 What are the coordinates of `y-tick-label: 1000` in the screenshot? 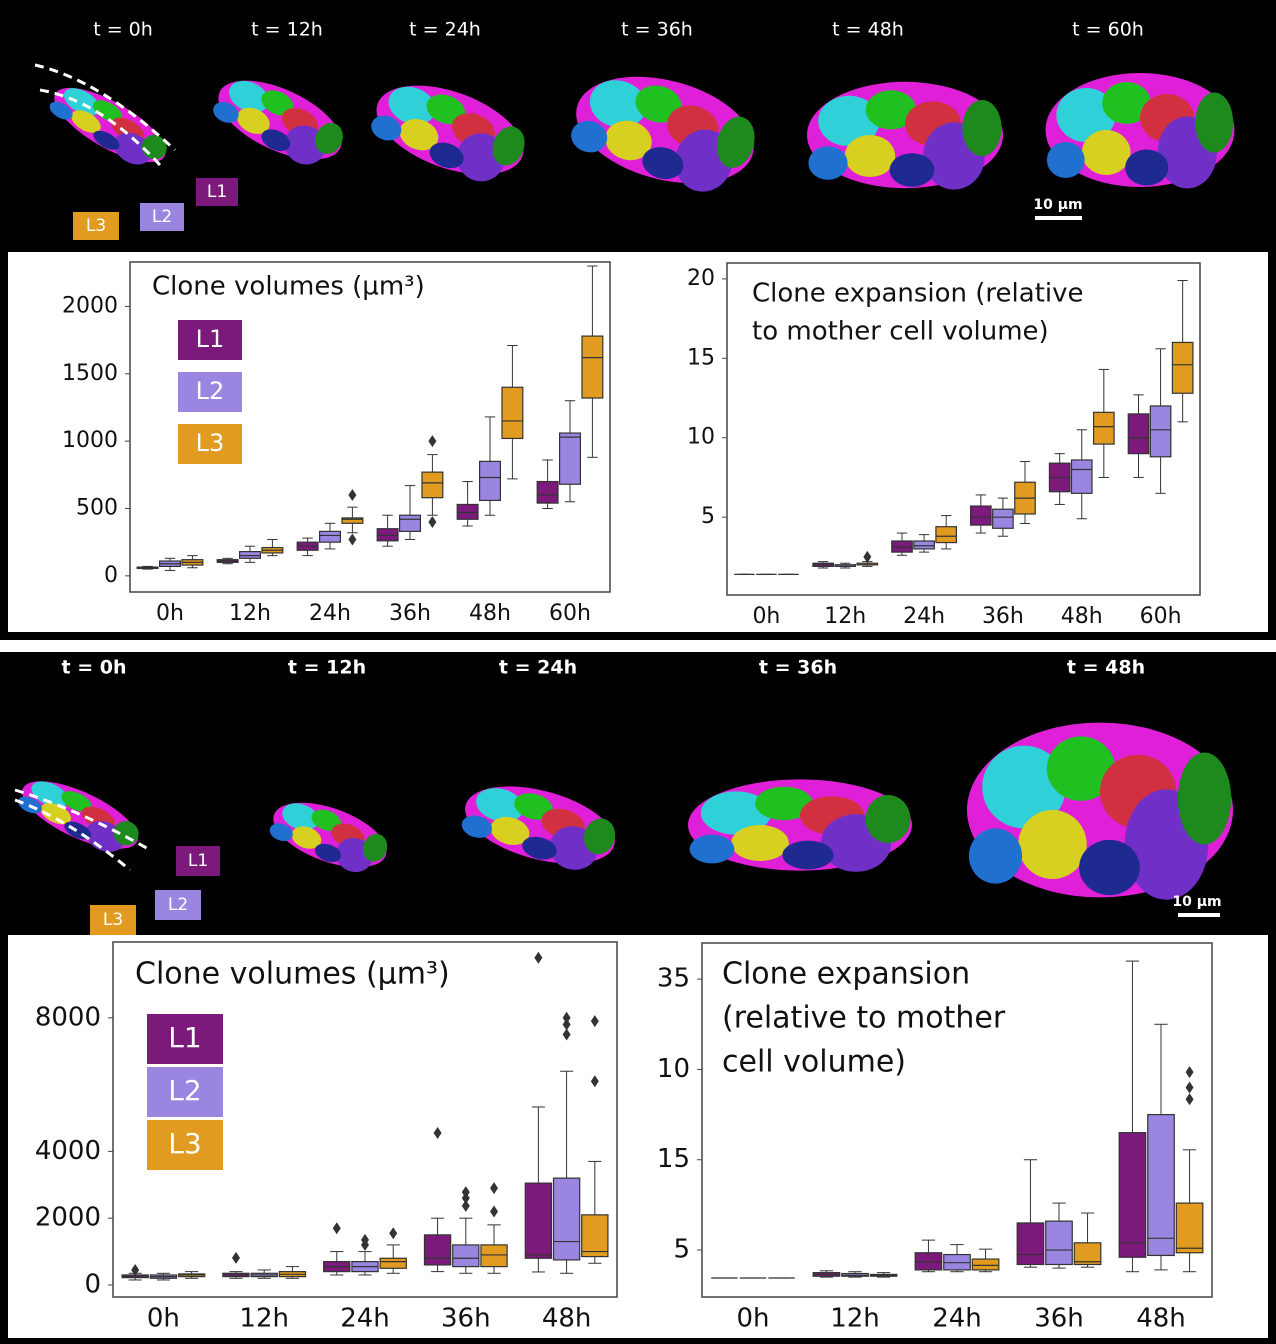 It's located at (90, 440).